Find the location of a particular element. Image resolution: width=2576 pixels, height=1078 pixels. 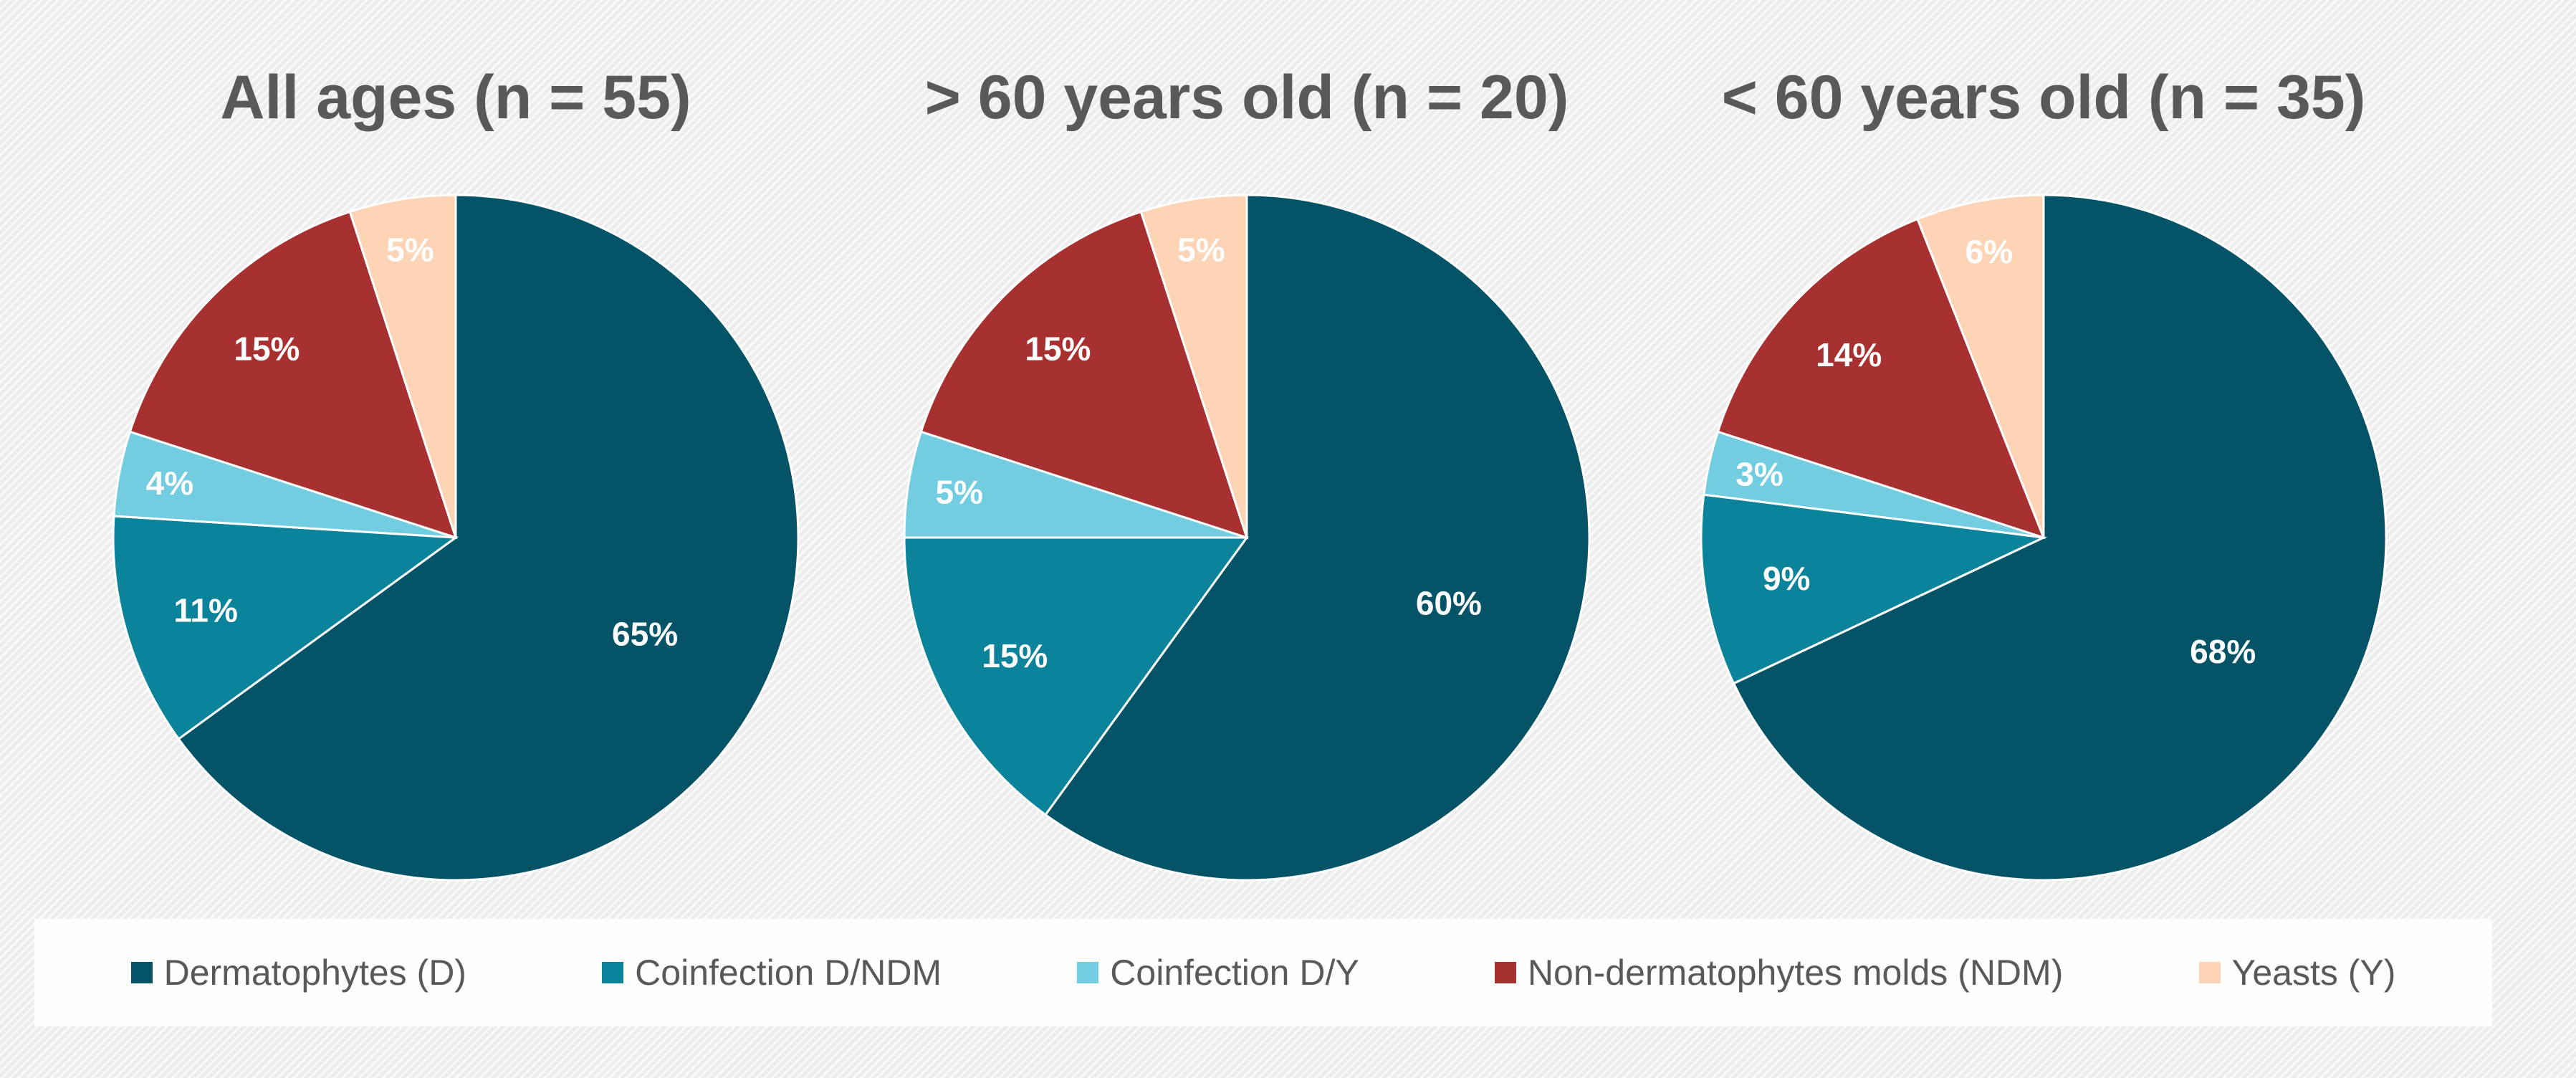

slice-data-label: 3% is located at coordinates (1759, 473).